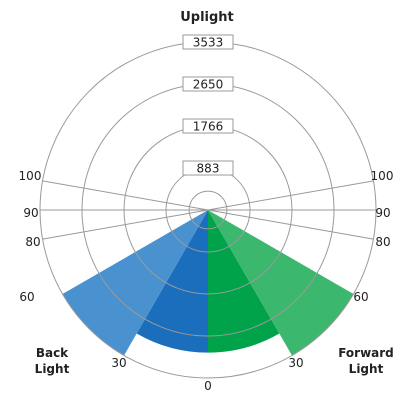 Image resolution: width=406 pixels, height=394 pixels. I want to click on ring-label-2: 2650, so click(208, 84).